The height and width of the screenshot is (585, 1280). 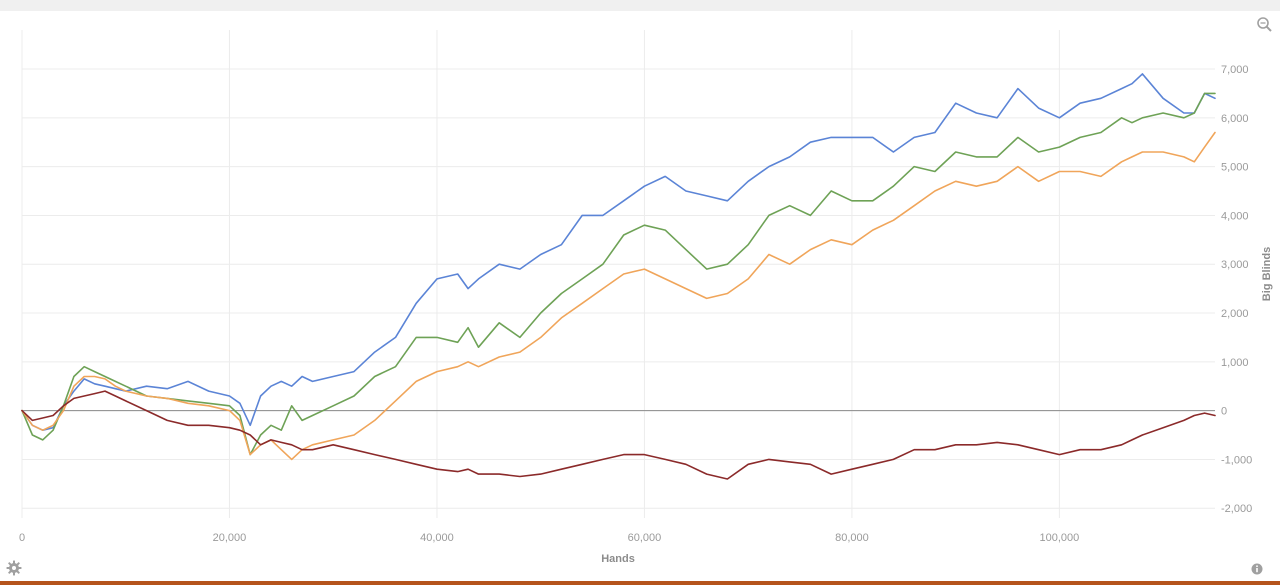 What do you see at coordinates (852, 538) in the screenshot?
I see `x-tick-label: 80,000` at bounding box center [852, 538].